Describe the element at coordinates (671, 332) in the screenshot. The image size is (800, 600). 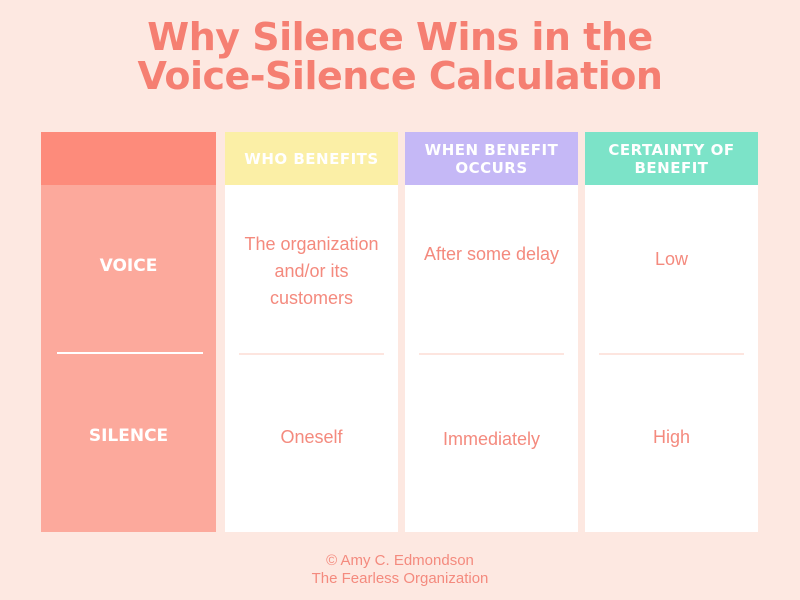
I see `column-certainty-of-benefit: CERTAINTY OF BENEFIT Low High` at that location.